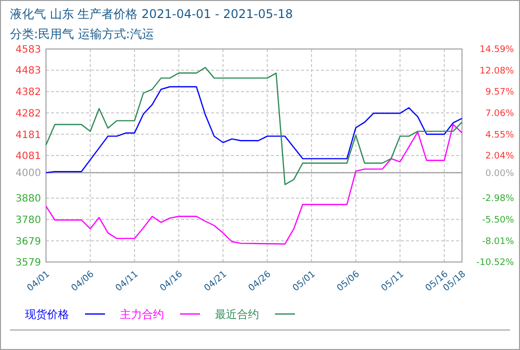 The width and height of the screenshot is (520, 350). Describe the element at coordinates (28, 242) in the screenshot. I see `y-tick-label: 3679` at that location.